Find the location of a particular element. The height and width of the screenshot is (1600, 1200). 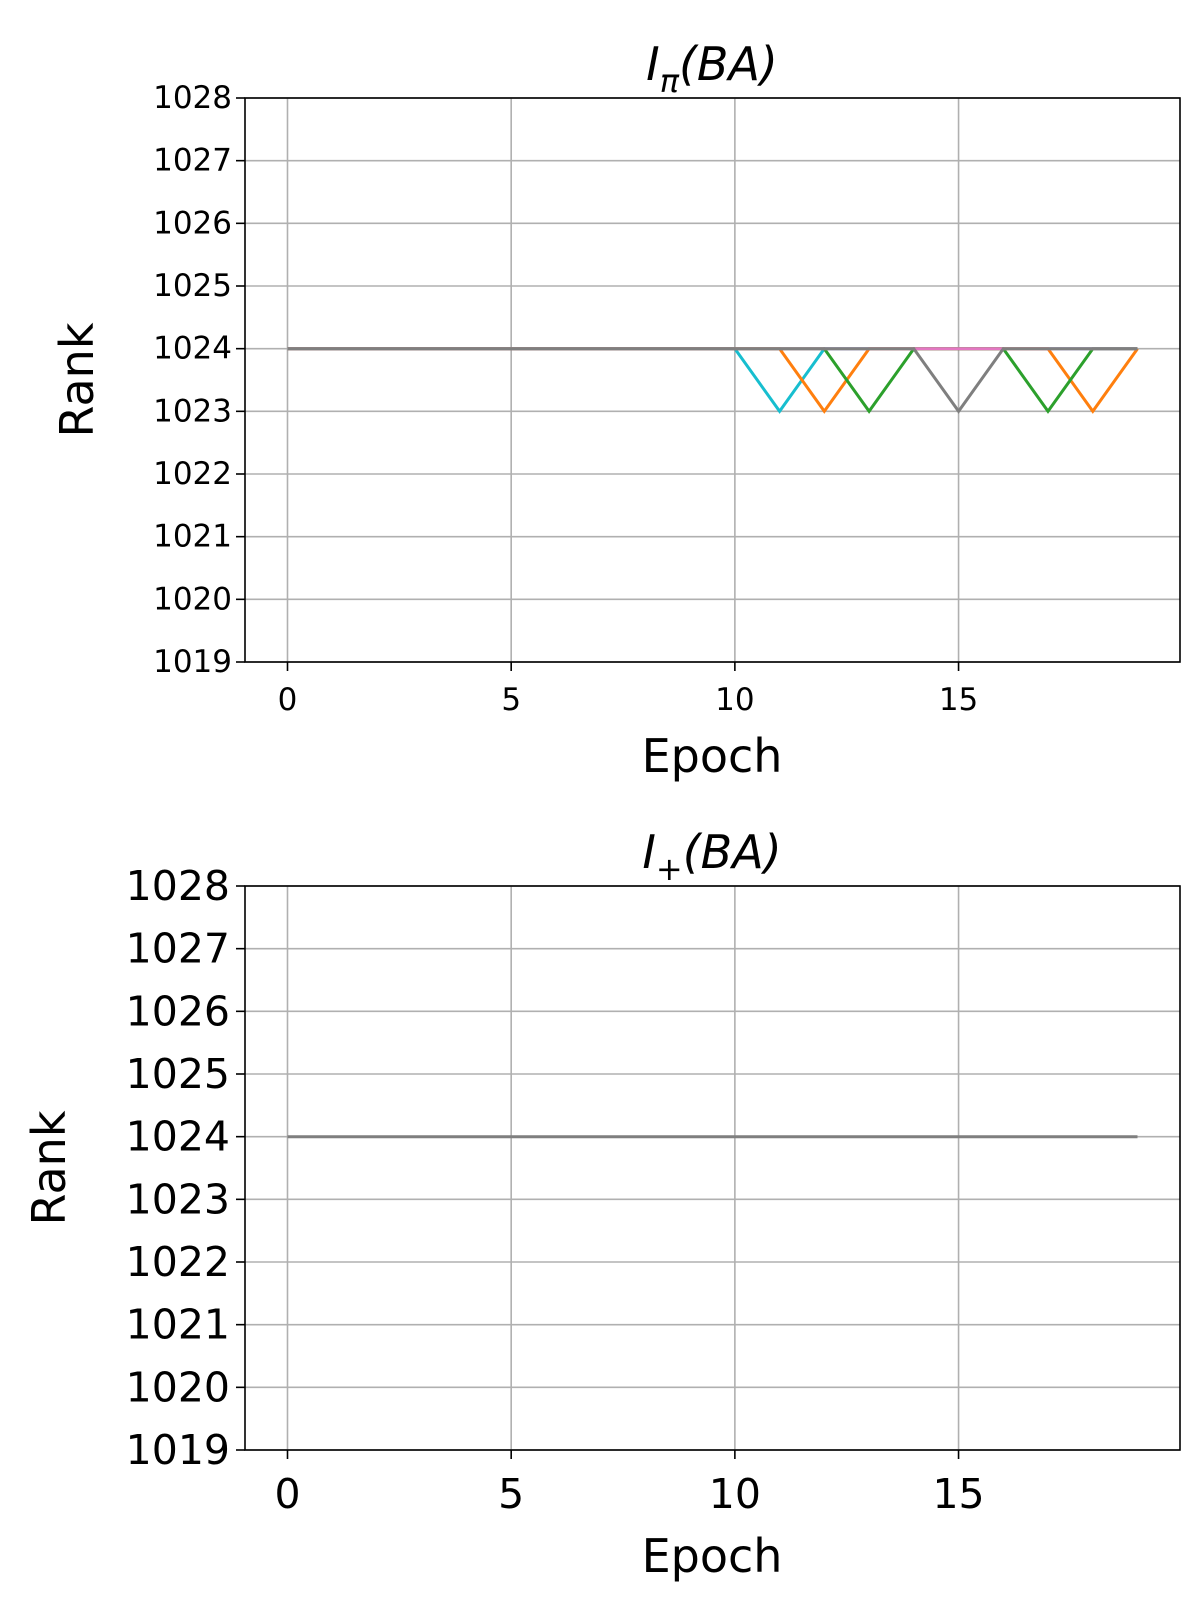

x-axis-label-top: Epoch is located at coordinates (712, 756).